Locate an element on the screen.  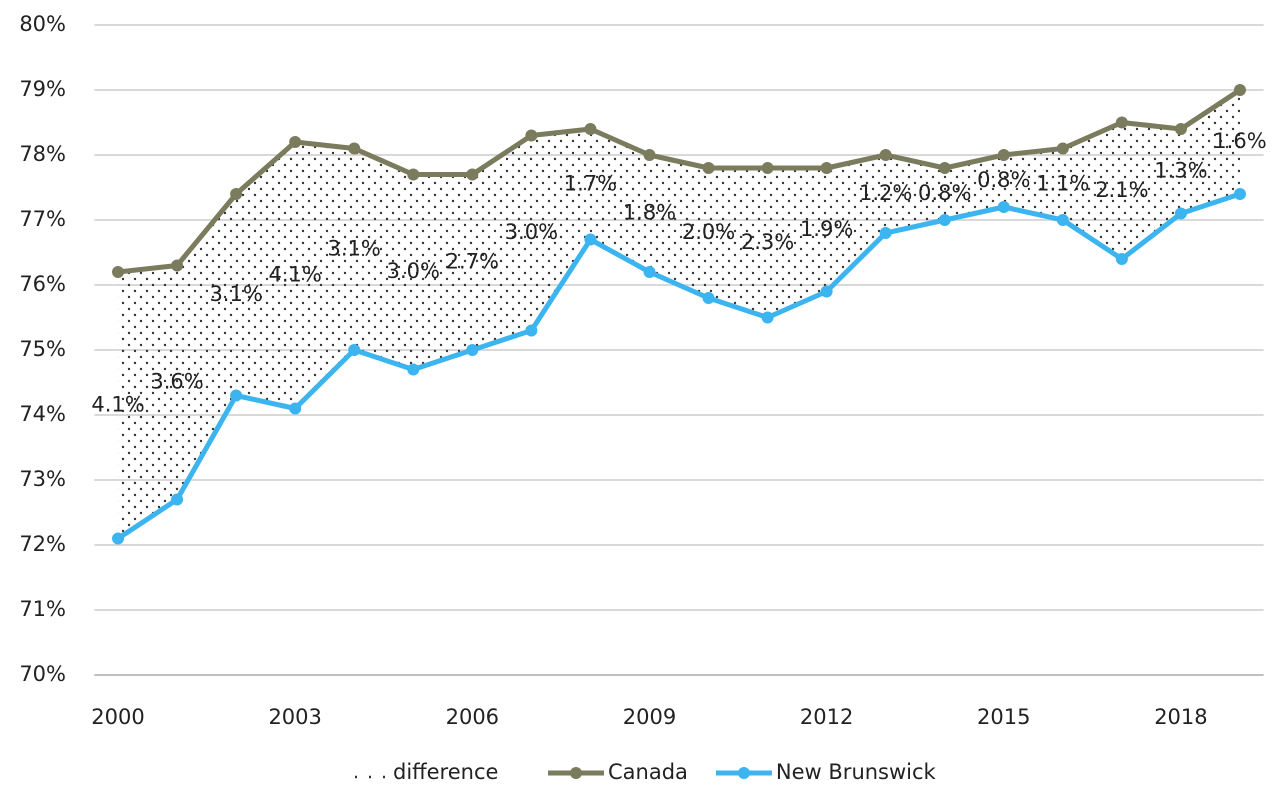
data-label: 1.3% is located at coordinates (1180, 170).